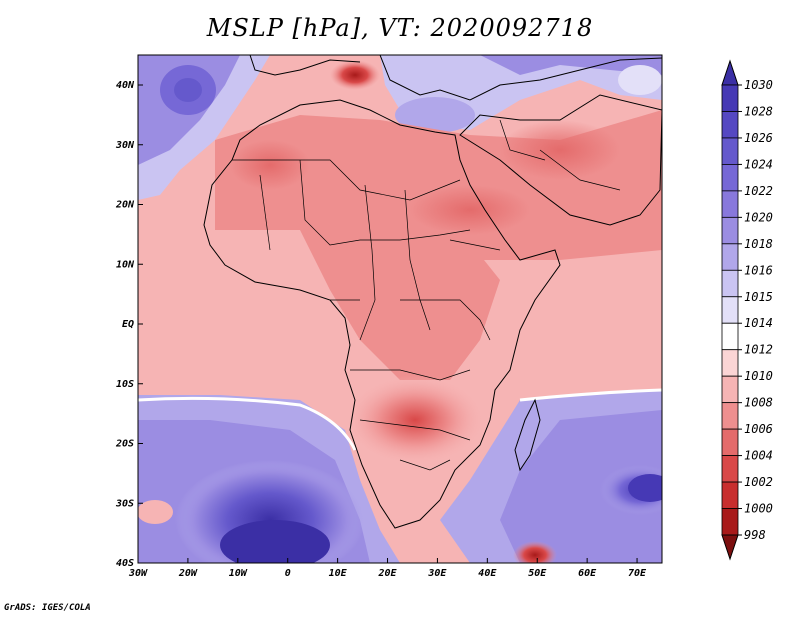 This screenshot has width=800, height=618. What do you see at coordinates (387, 573) in the screenshot?
I see `lon-tick-label: 20E` at bounding box center [387, 573].